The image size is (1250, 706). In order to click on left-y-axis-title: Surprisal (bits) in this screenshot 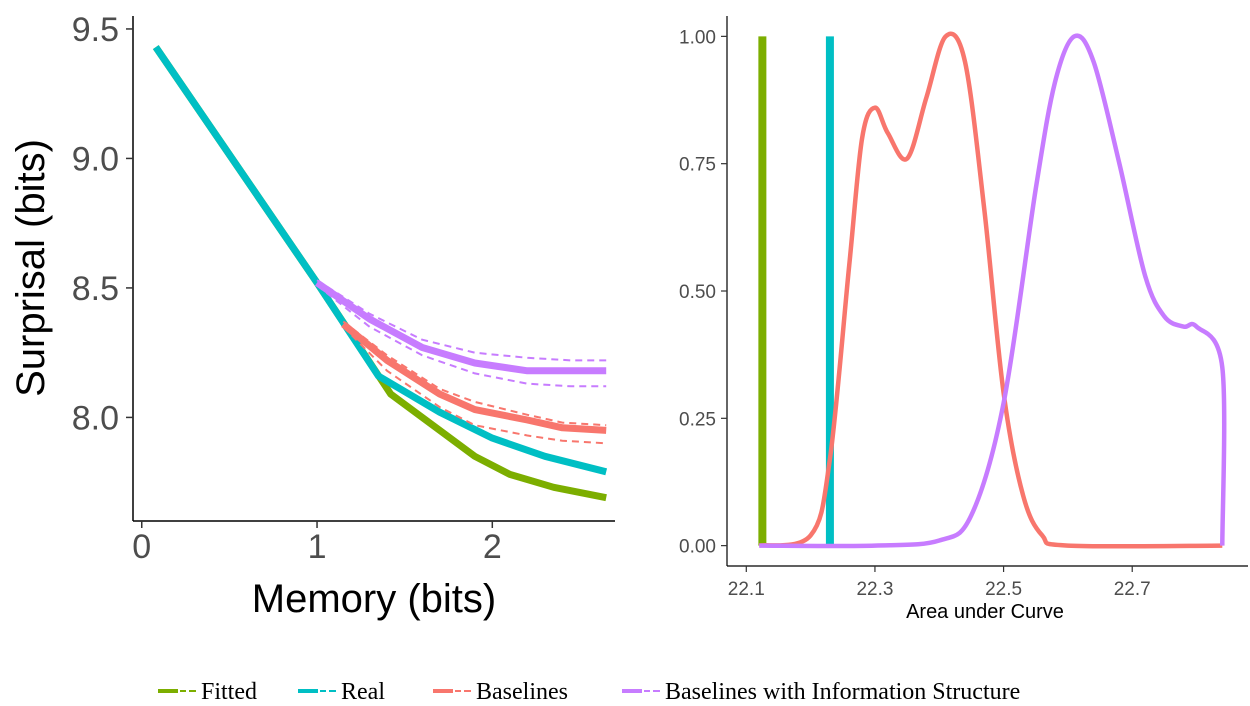, I will do `click(31, 268)`.